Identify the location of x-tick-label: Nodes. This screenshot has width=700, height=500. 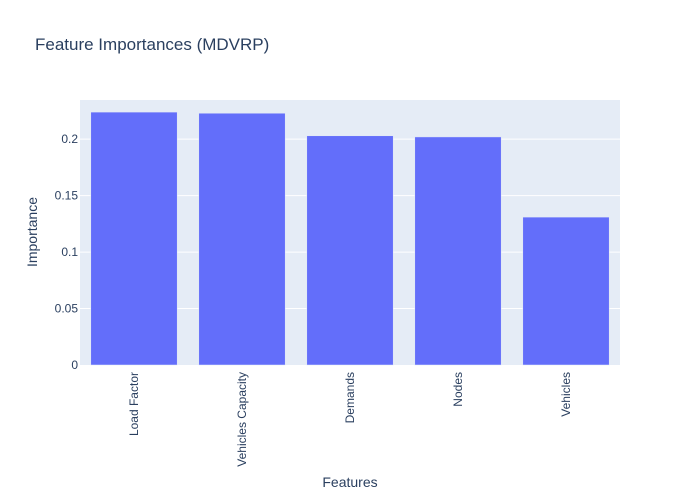
(458, 389).